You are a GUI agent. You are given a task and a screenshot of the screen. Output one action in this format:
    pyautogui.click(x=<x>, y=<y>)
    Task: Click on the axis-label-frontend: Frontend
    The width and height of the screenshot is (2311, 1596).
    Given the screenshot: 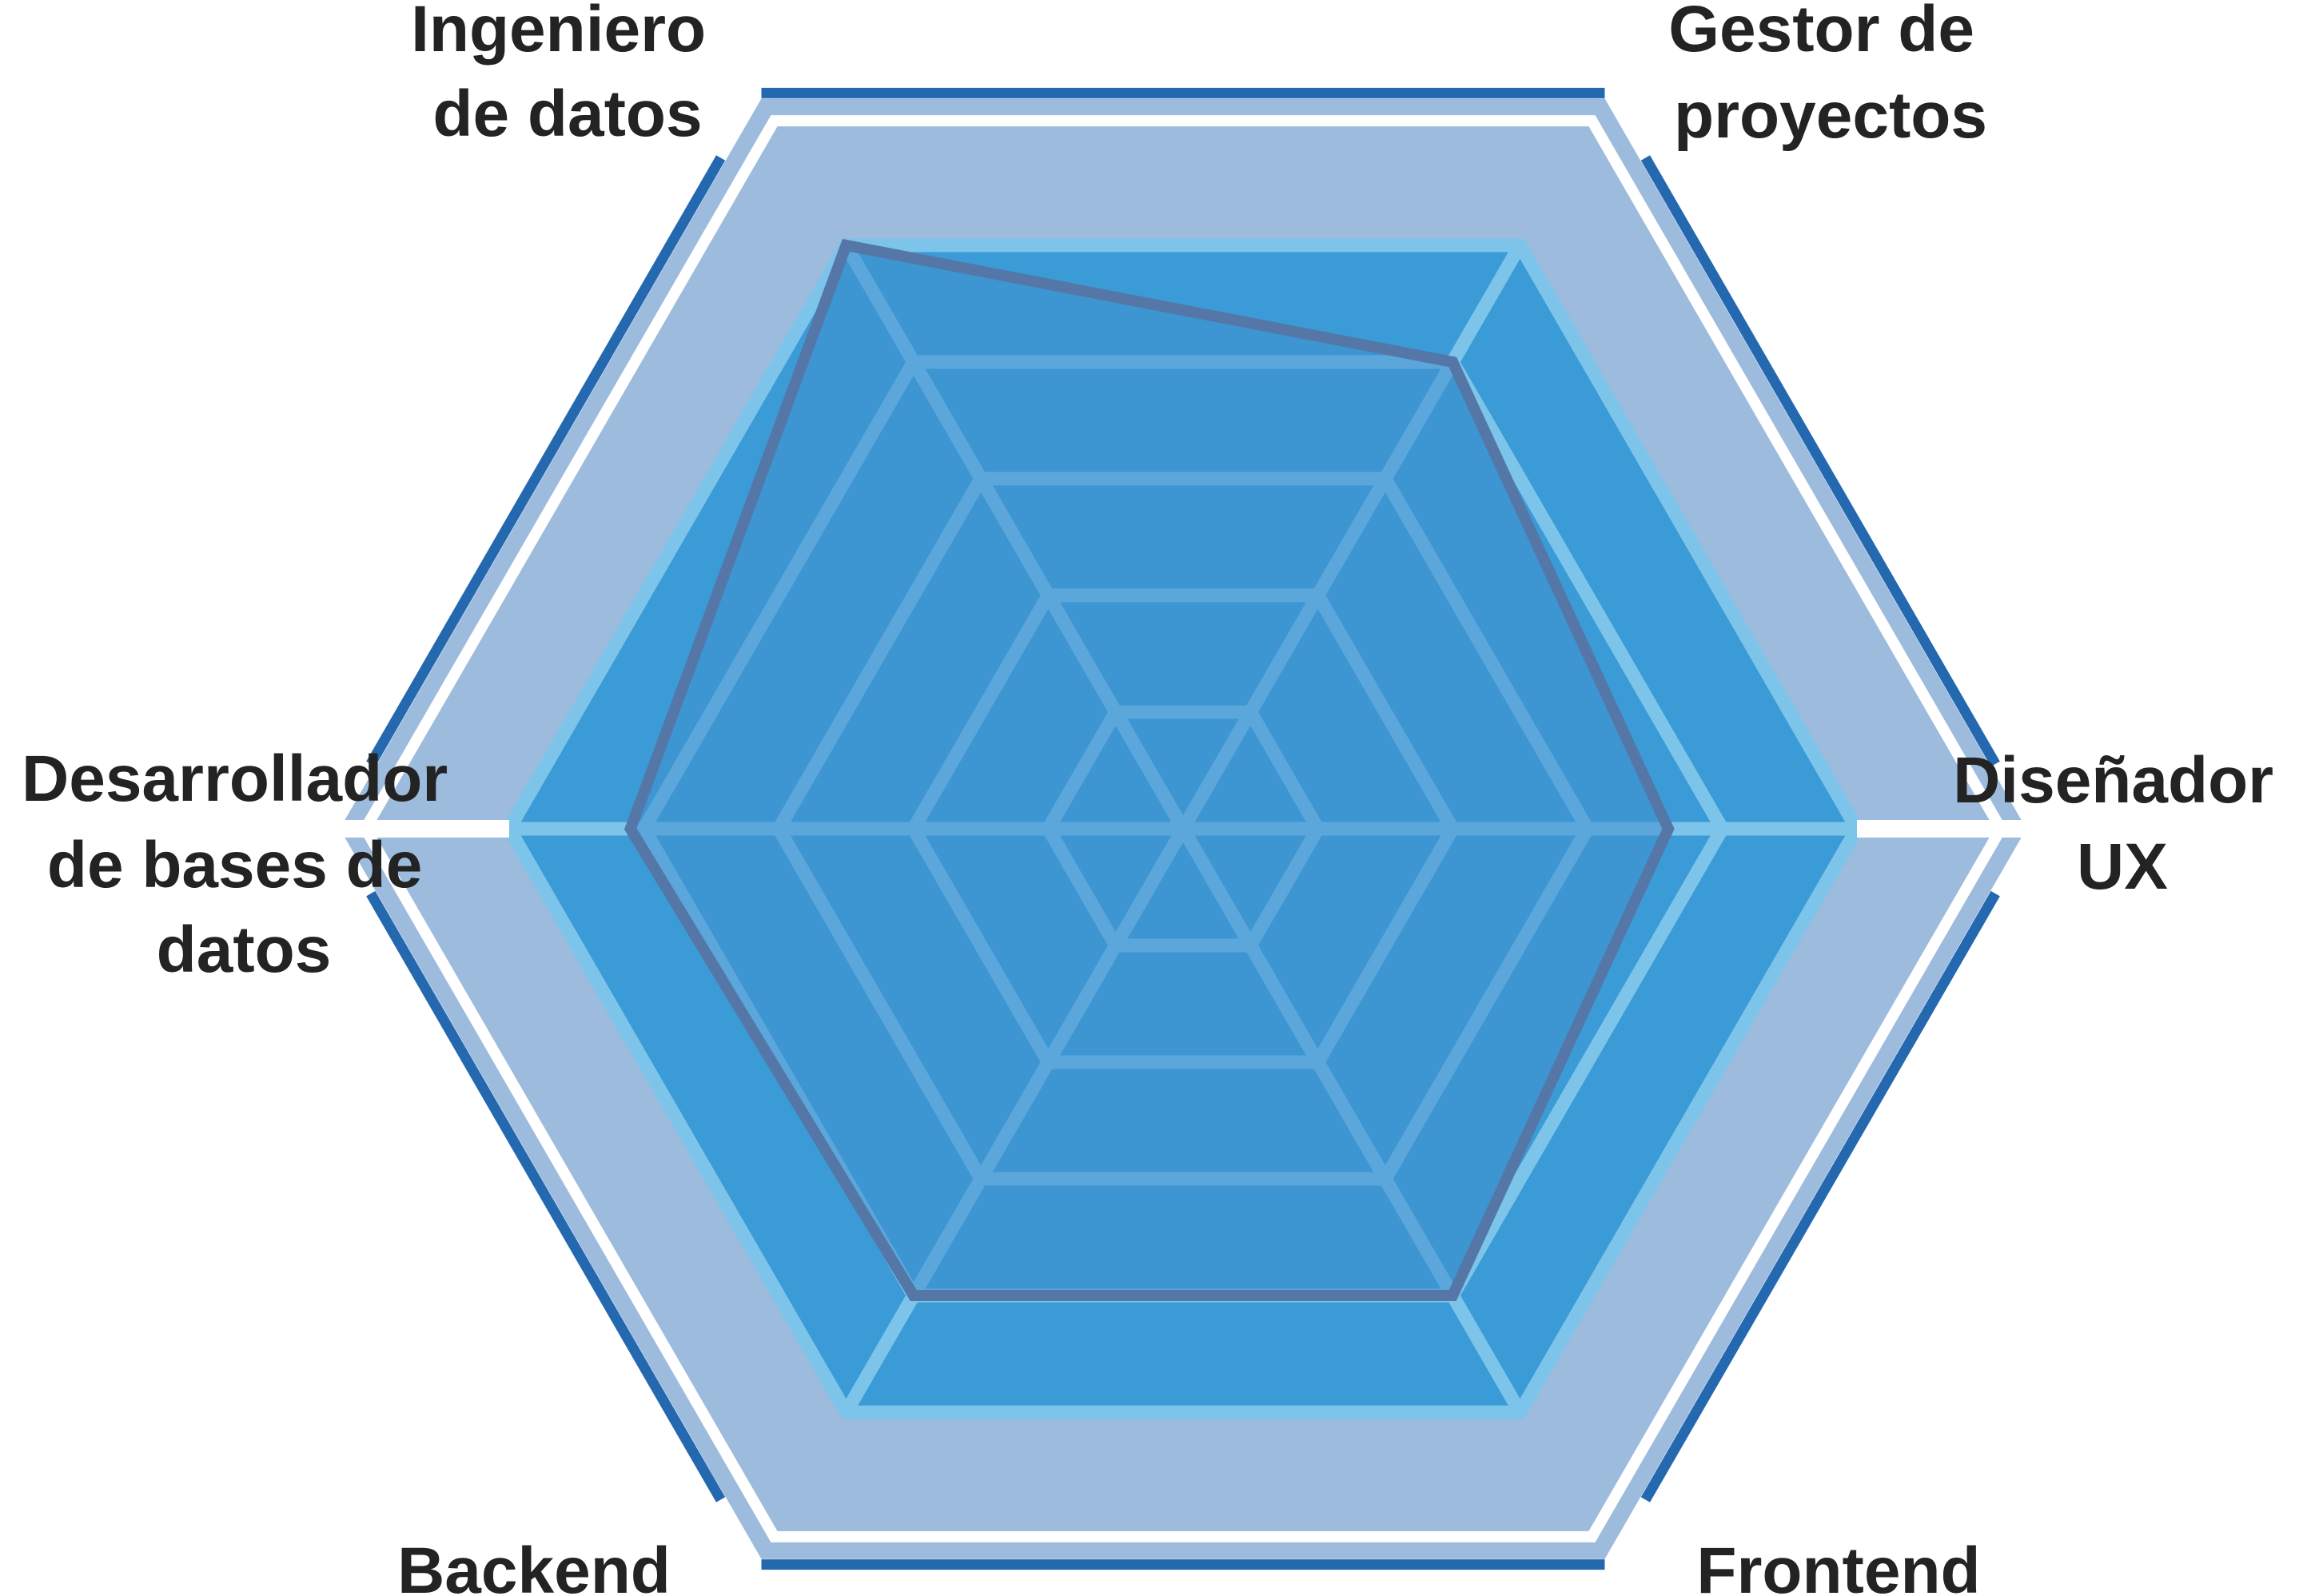 What is the action you would take?
    pyautogui.click(x=1838, y=1565)
    